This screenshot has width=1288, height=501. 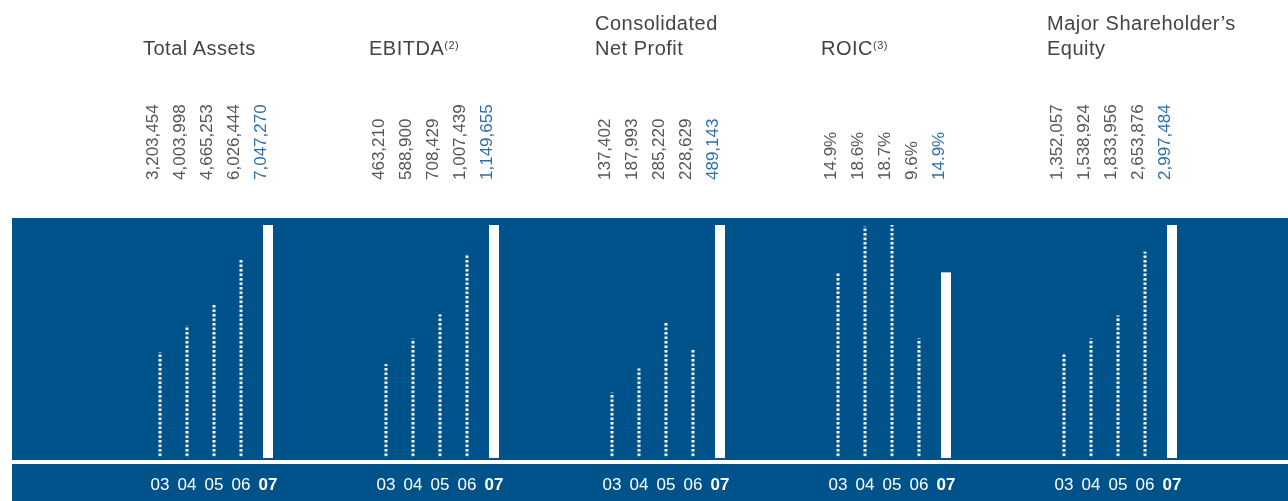 I want to click on data-label: 489,143, so click(x=713, y=149).